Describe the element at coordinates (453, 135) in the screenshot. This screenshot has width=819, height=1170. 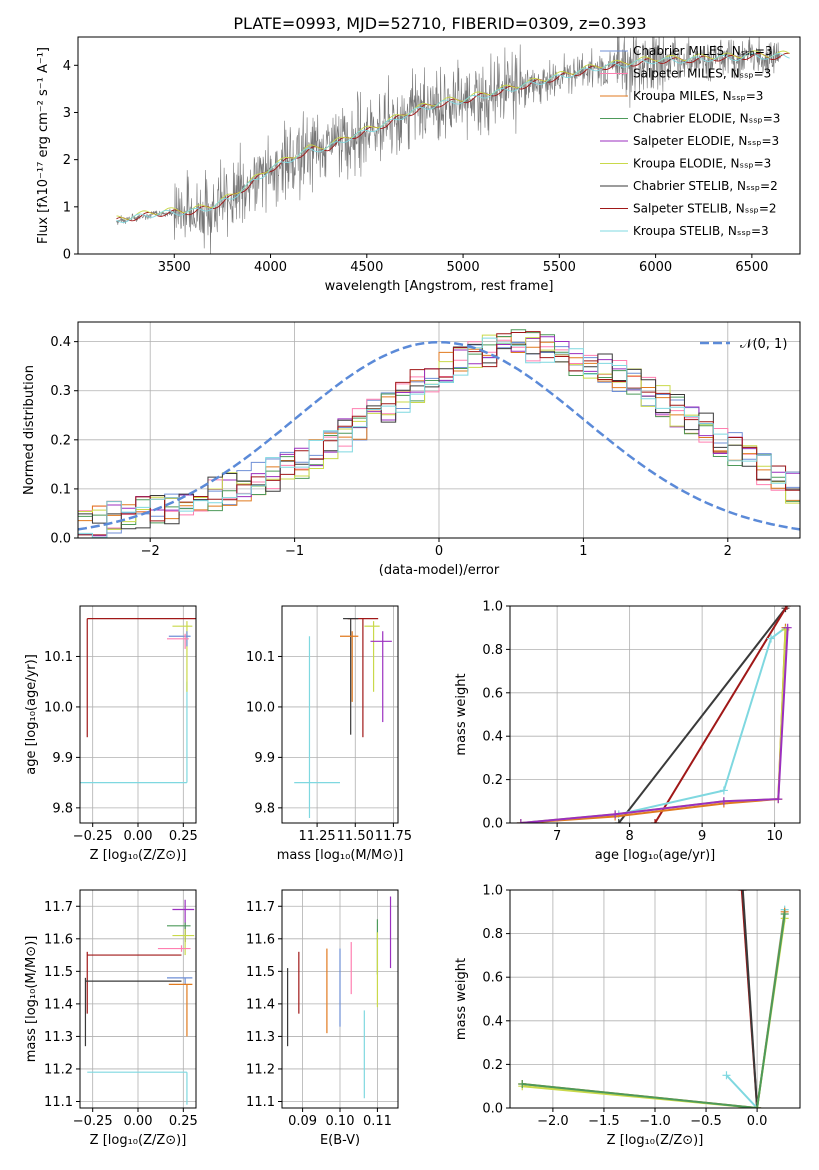
I see `model-spectrum` at that location.